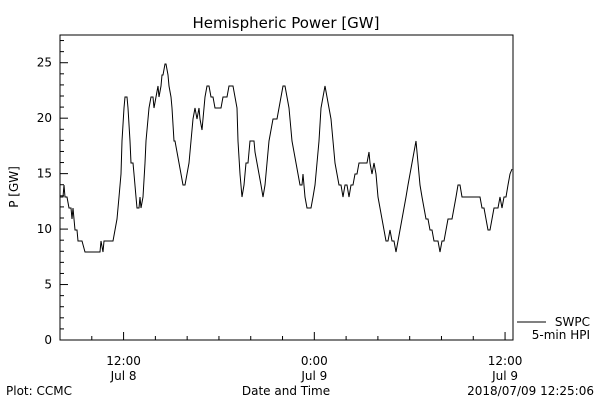  Describe the element at coordinates (52, 193) in the screenshot. I see `y-axis-ticks: 0 5 10 15 20 25` at that location.